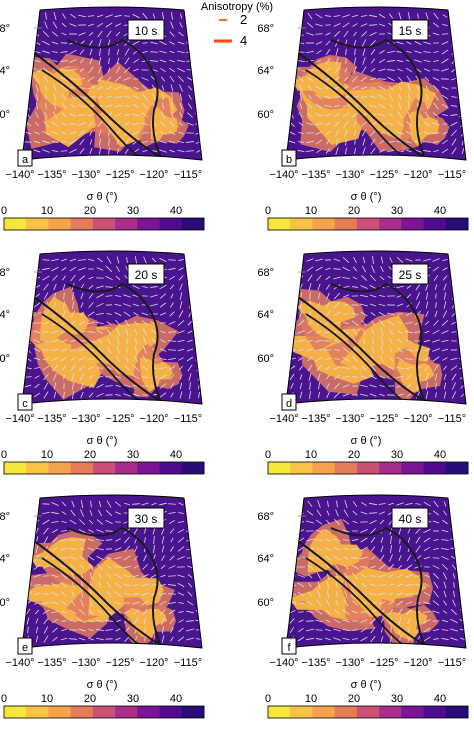 This screenshot has height=738, width=474. I want to click on colorbar-tick-label: 10, so click(311, 455).